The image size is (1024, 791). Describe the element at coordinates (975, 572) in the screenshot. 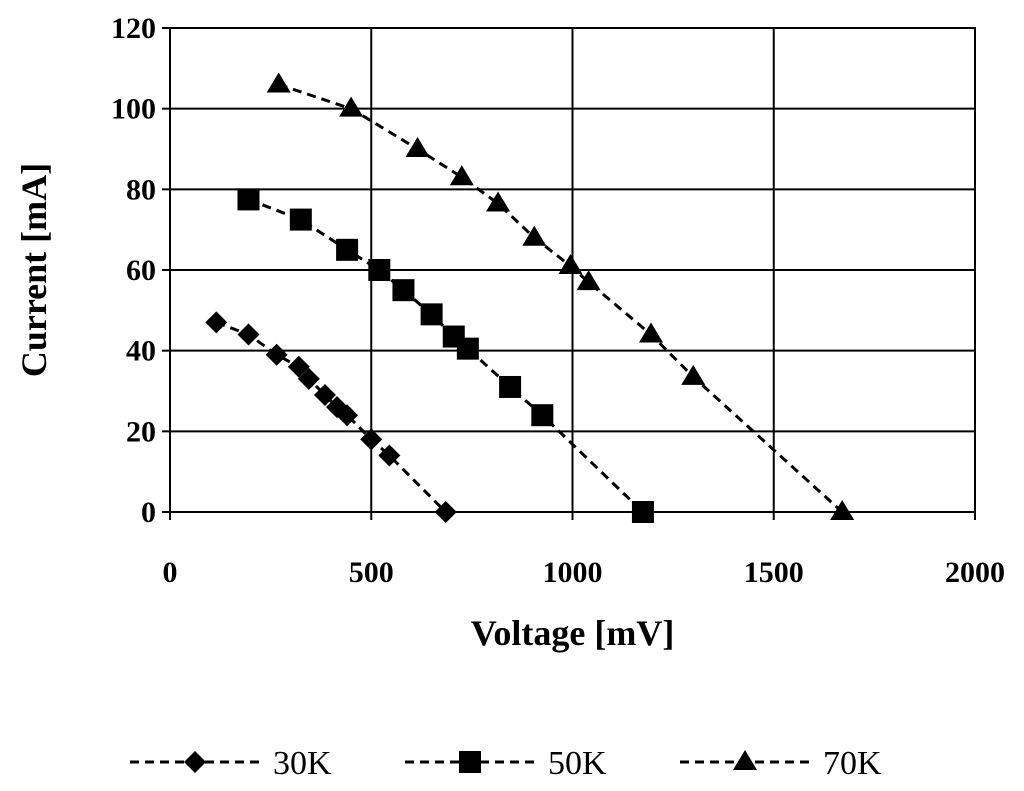

I see `x-tick-label: 2000` at that location.